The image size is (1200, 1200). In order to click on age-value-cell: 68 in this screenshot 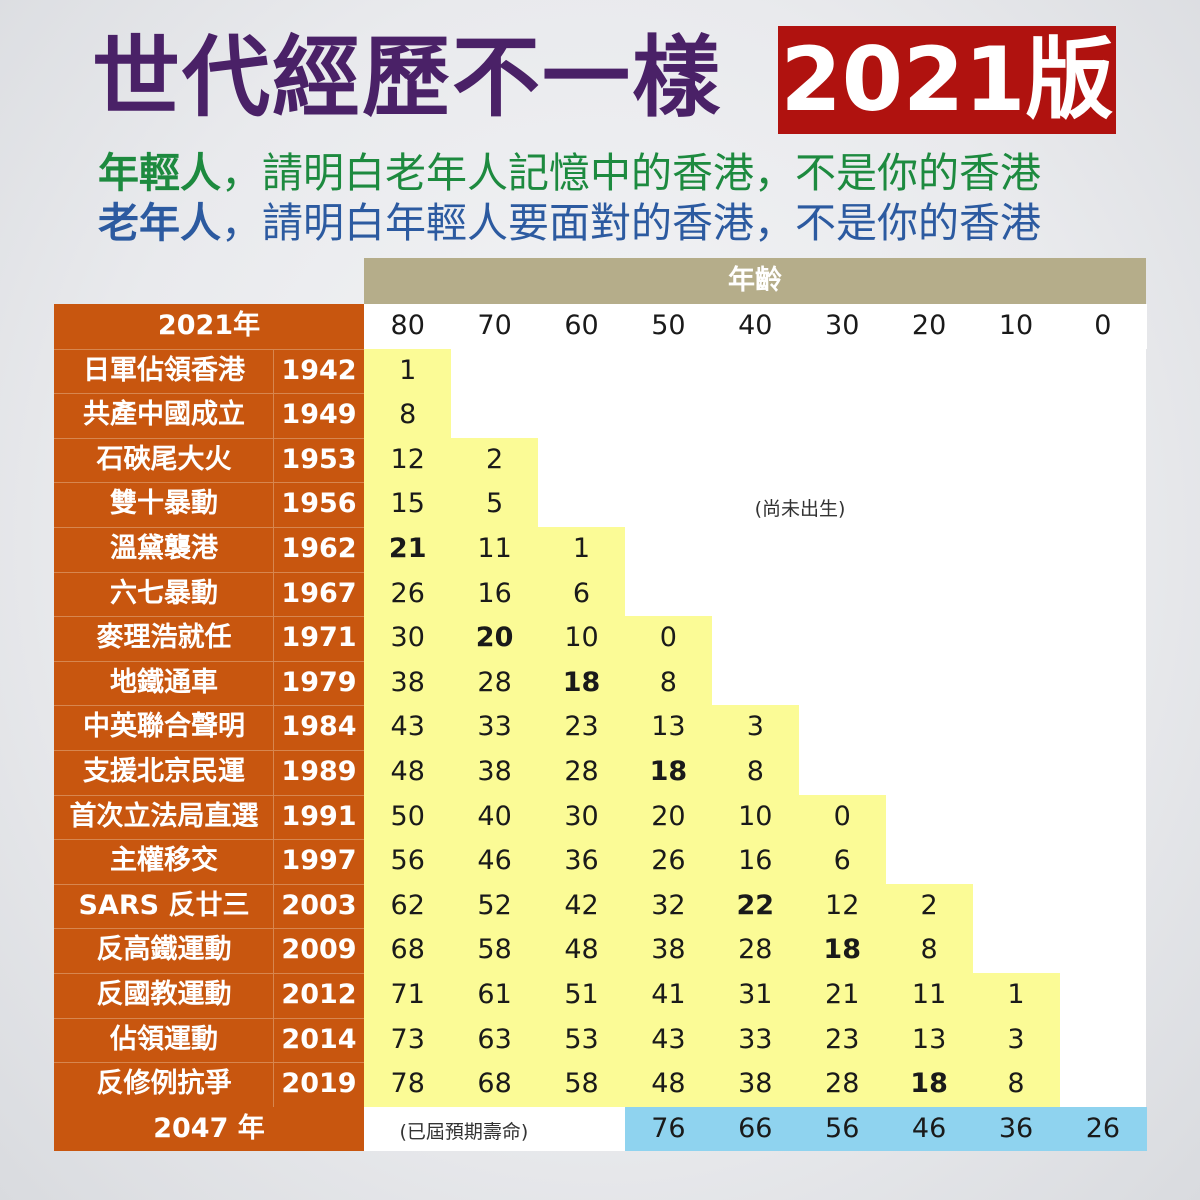, I will do `click(494, 1084)`.